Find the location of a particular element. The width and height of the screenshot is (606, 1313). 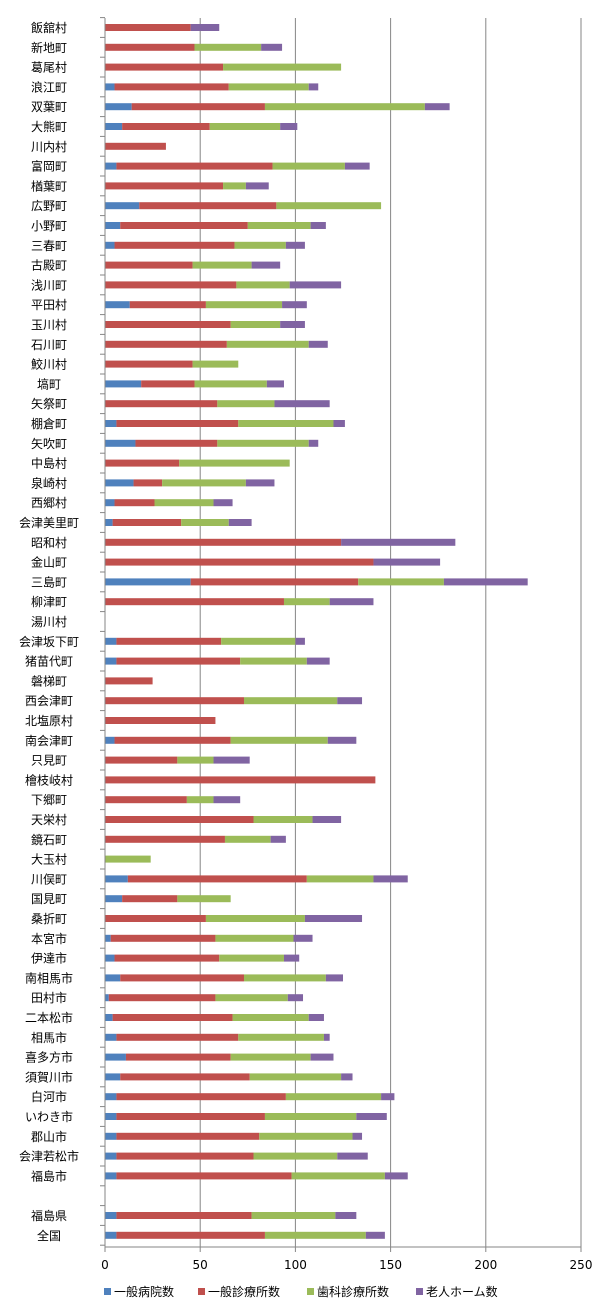

category-label: 北塩原村 is located at coordinates (49, 720).